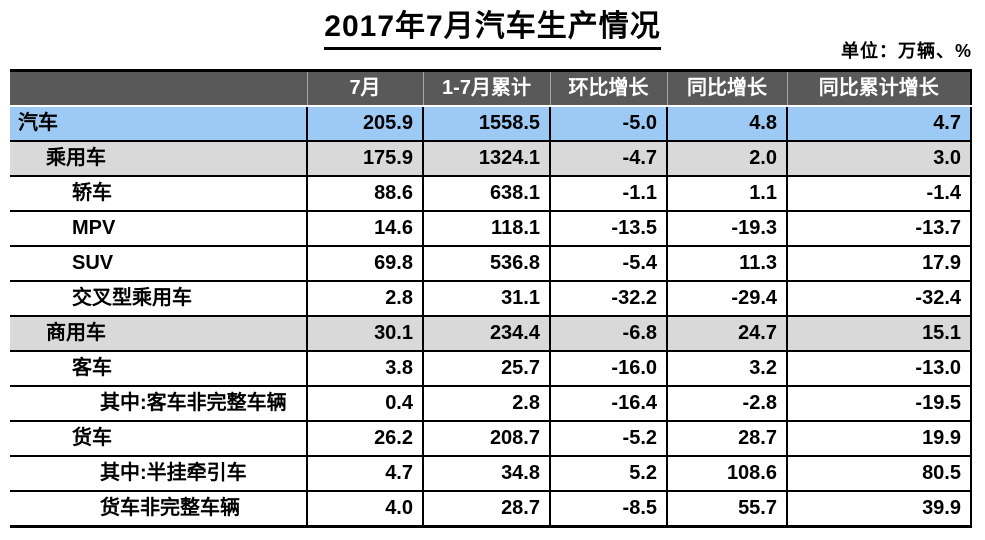 The image size is (985, 540). Describe the element at coordinates (365, 123) in the screenshot. I see `value-cell: 205.9` at that location.